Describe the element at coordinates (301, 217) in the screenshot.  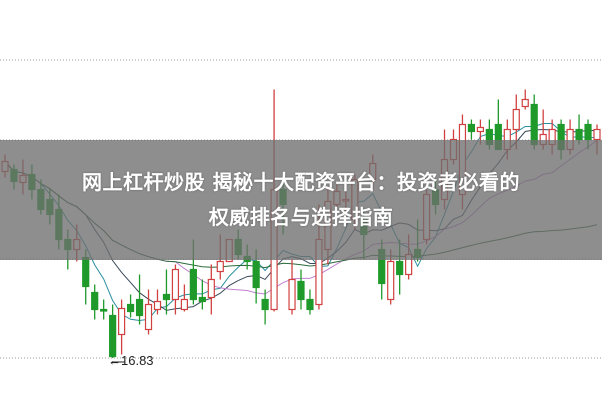
I see `title-line-2: 权威排名与选择指南` at that location.